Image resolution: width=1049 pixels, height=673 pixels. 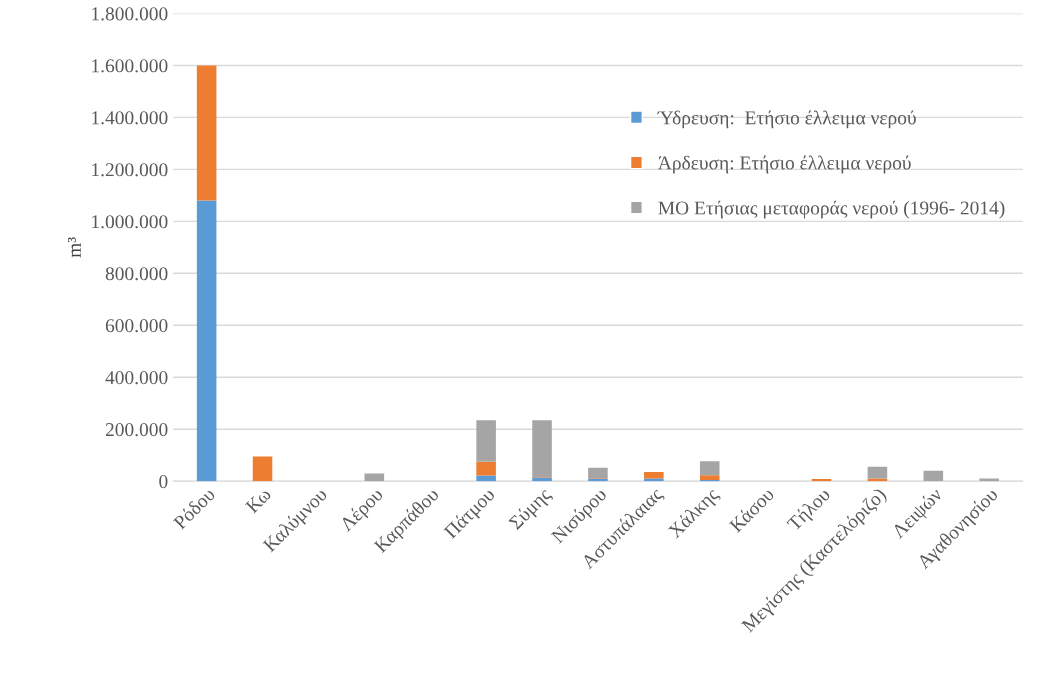 I want to click on y-tick-label: 200.000, so click(x=136, y=430).